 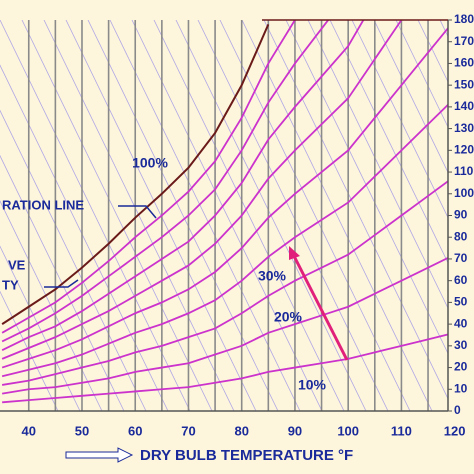 I want to click on curve-label: 20%, so click(x=288, y=317).